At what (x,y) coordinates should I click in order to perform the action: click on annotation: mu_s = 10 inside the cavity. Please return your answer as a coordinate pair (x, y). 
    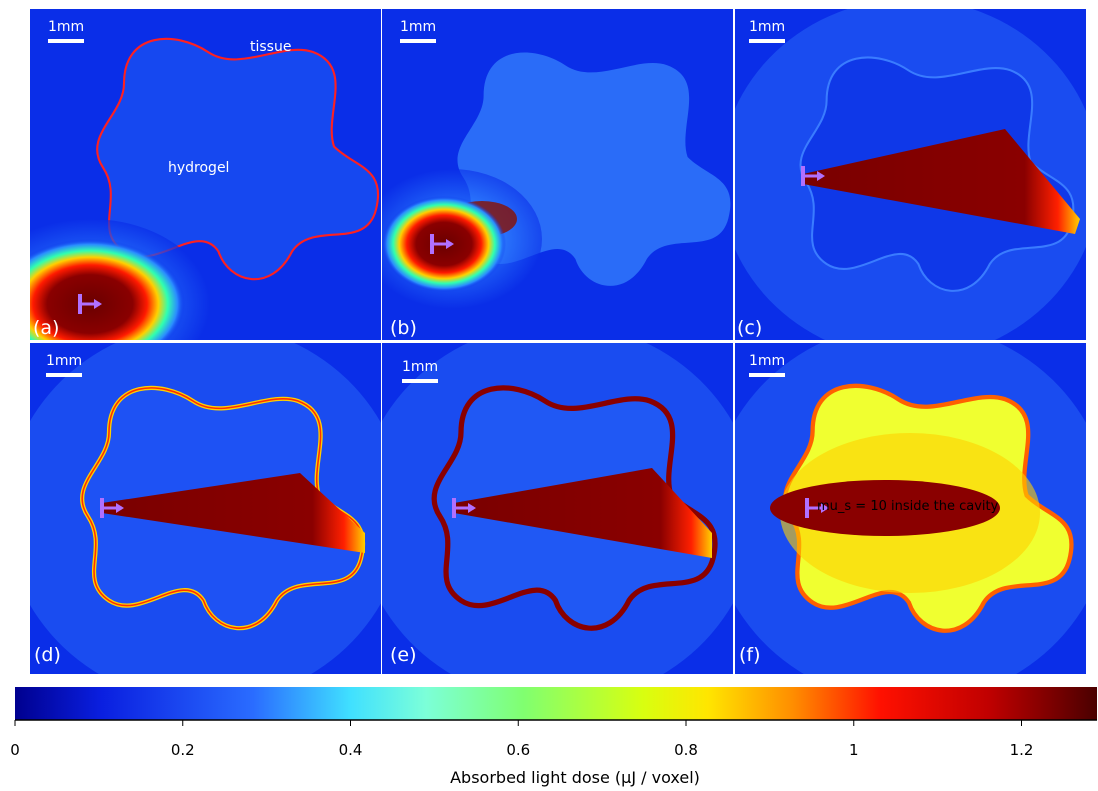
    Looking at the image, I should click on (908, 506).